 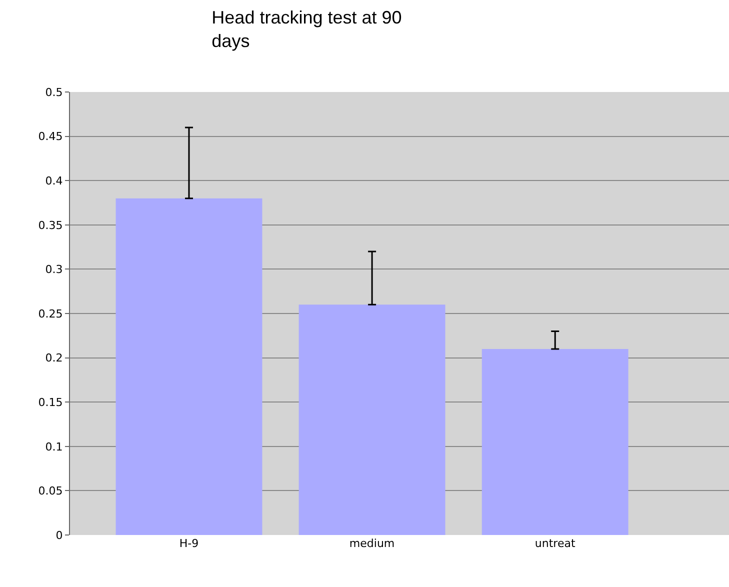 What do you see at coordinates (189, 543) in the screenshot?
I see `x-tick-label: H-9` at bounding box center [189, 543].